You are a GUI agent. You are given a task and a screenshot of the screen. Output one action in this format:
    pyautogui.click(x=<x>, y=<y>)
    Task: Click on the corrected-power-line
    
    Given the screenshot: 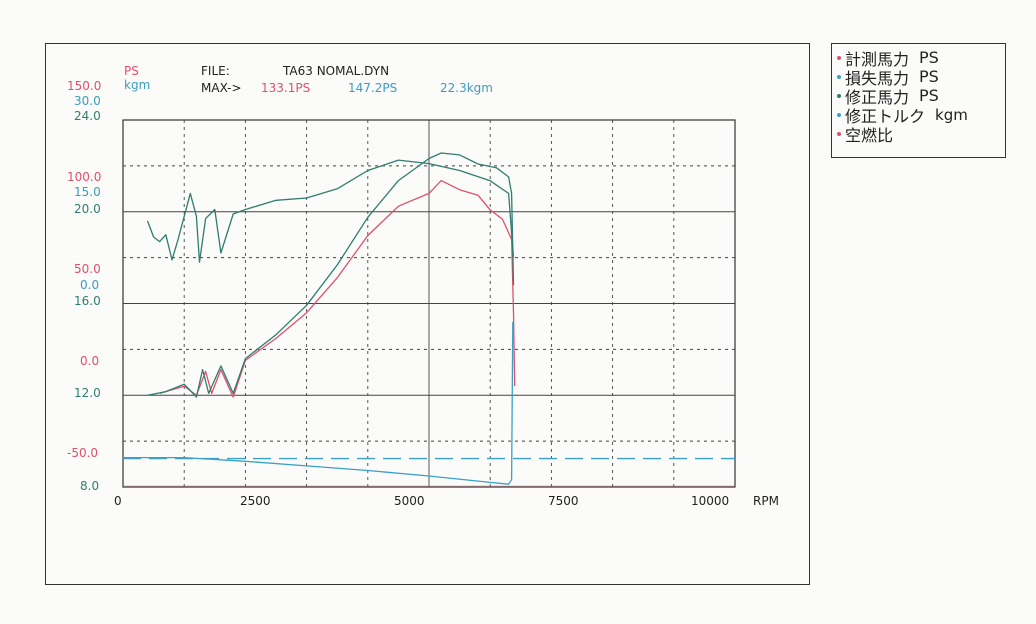 What is the action you would take?
    pyautogui.click(x=331, y=275)
    